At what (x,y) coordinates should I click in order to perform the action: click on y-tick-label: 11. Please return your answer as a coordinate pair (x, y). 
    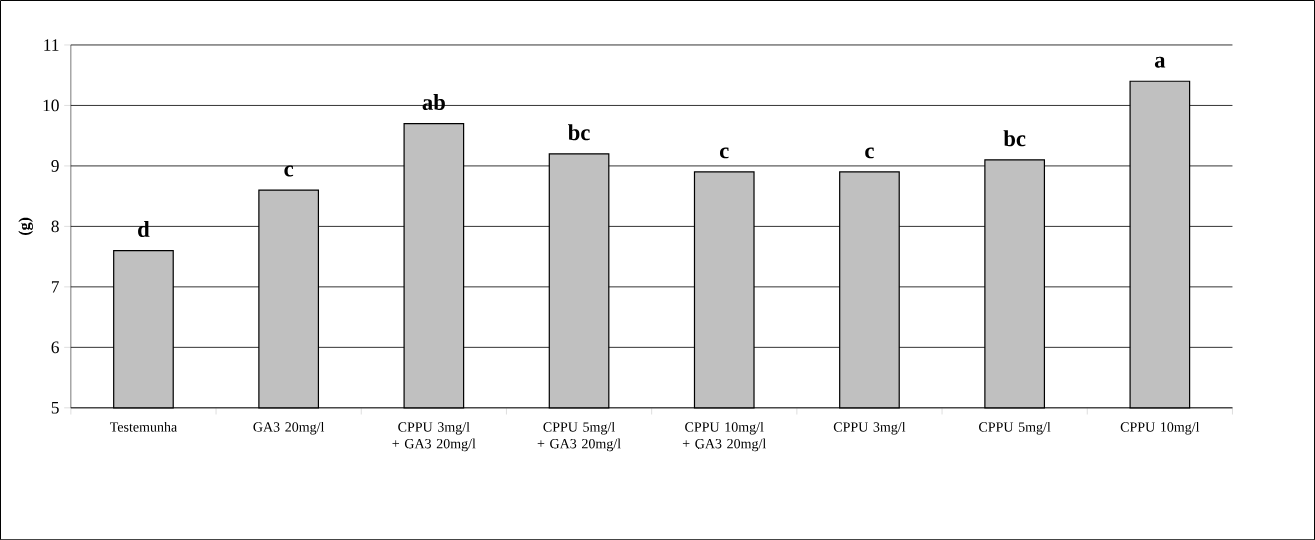
    Looking at the image, I should click on (51, 45).